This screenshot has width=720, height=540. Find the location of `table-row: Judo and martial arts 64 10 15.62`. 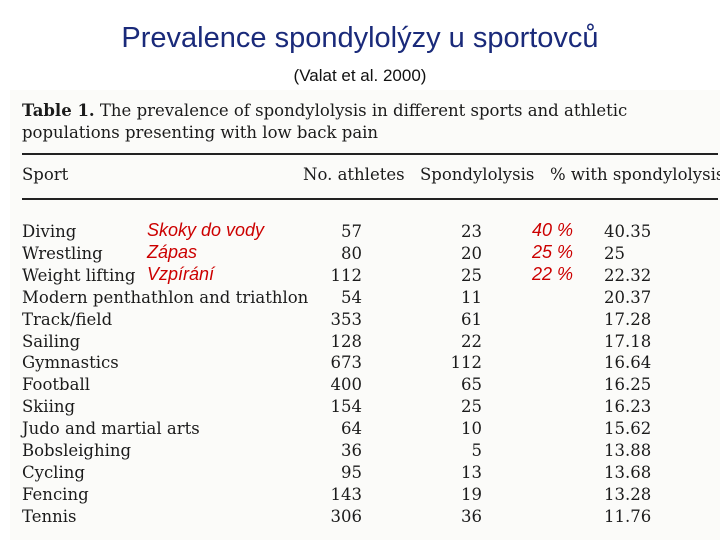

table-row: Judo and martial arts 64 10 15.62 is located at coordinates (365, 430).